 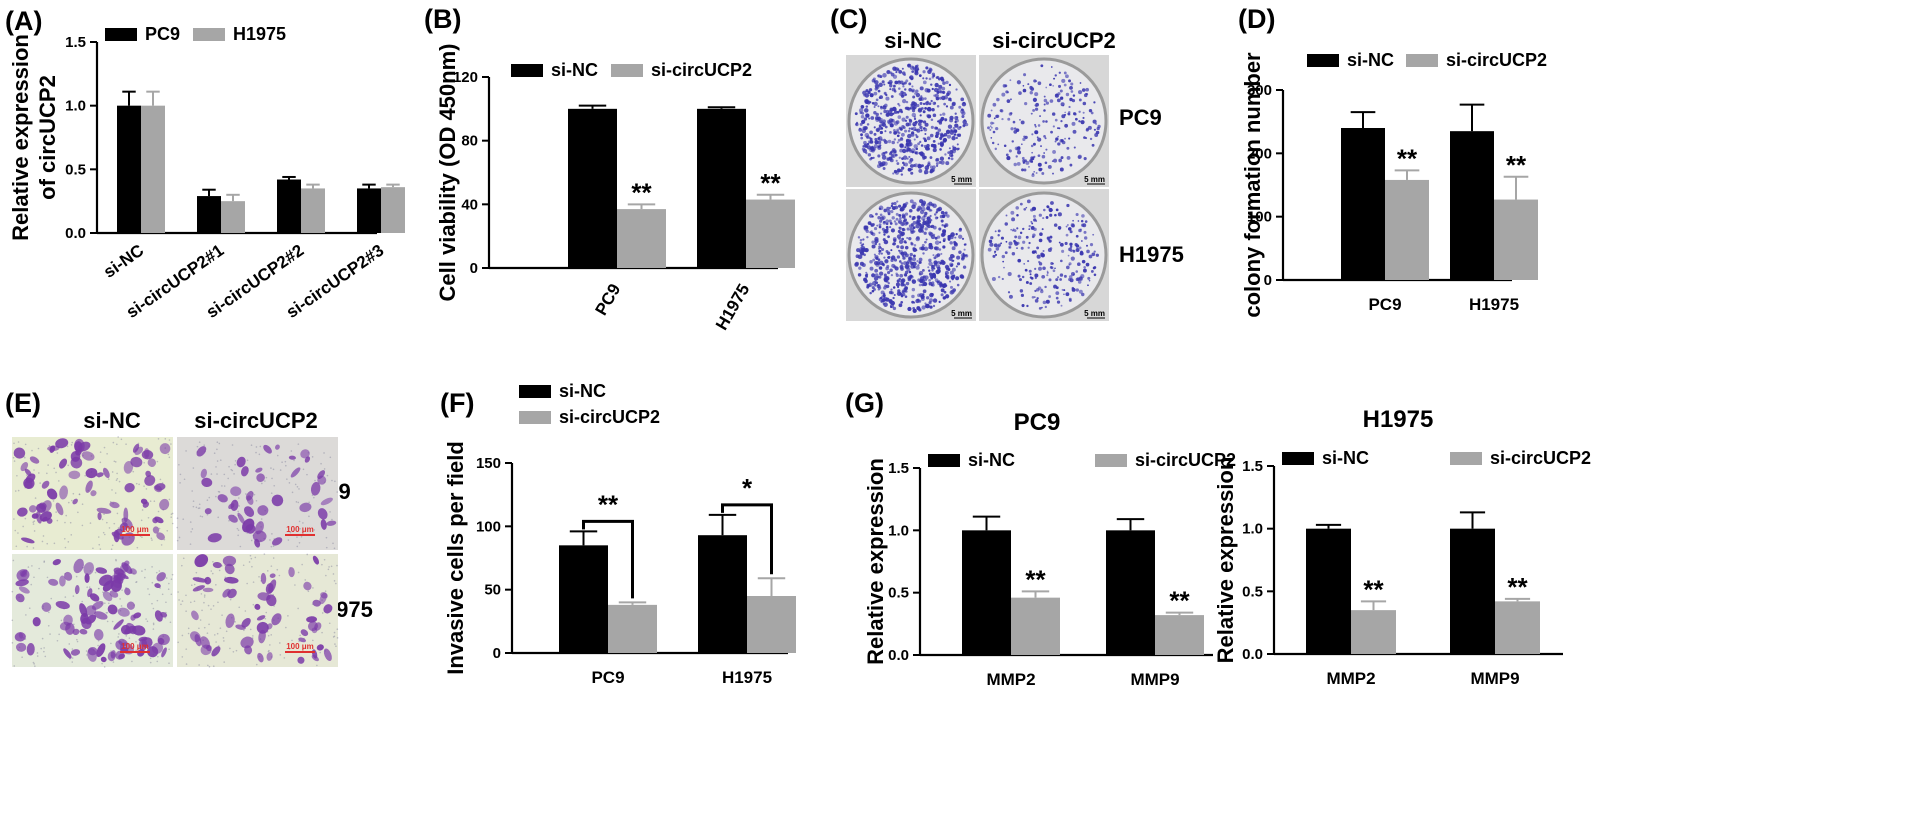 What do you see at coordinates (747, 488) in the screenshot?
I see `significance-mark: *` at bounding box center [747, 488].